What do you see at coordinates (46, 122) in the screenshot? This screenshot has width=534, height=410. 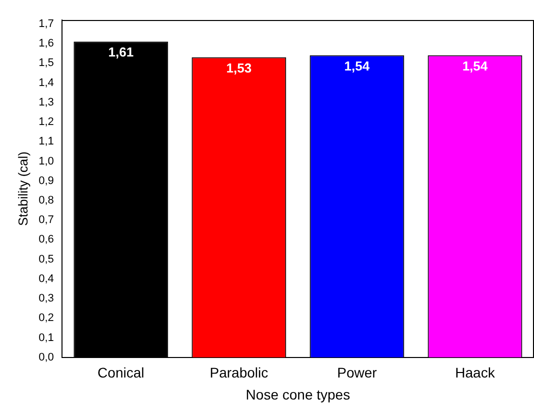 I see `y-tick-label: 1,2` at bounding box center [46, 122].